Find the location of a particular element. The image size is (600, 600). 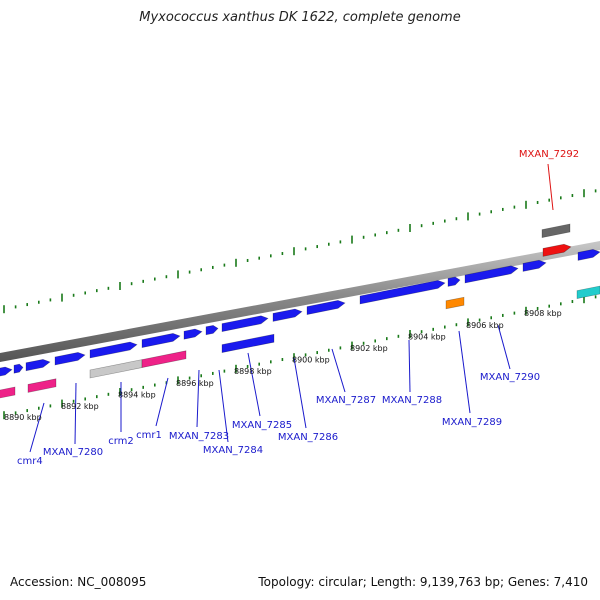

gene-label: MXAN_7292 is located at coordinates (549, 154).